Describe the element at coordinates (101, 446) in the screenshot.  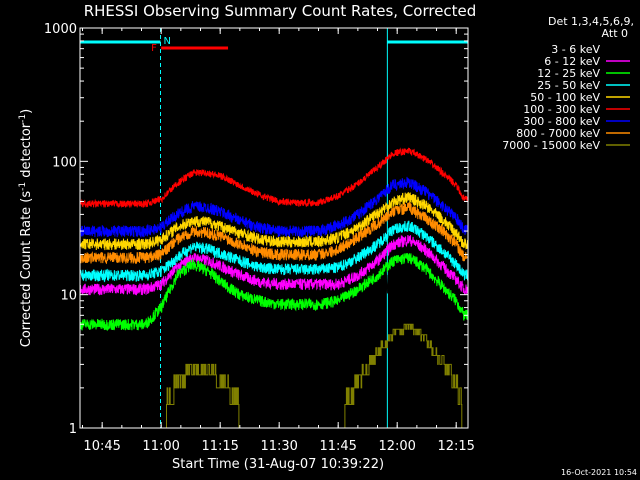
I see `x-tick-label: 10:45` at that location.